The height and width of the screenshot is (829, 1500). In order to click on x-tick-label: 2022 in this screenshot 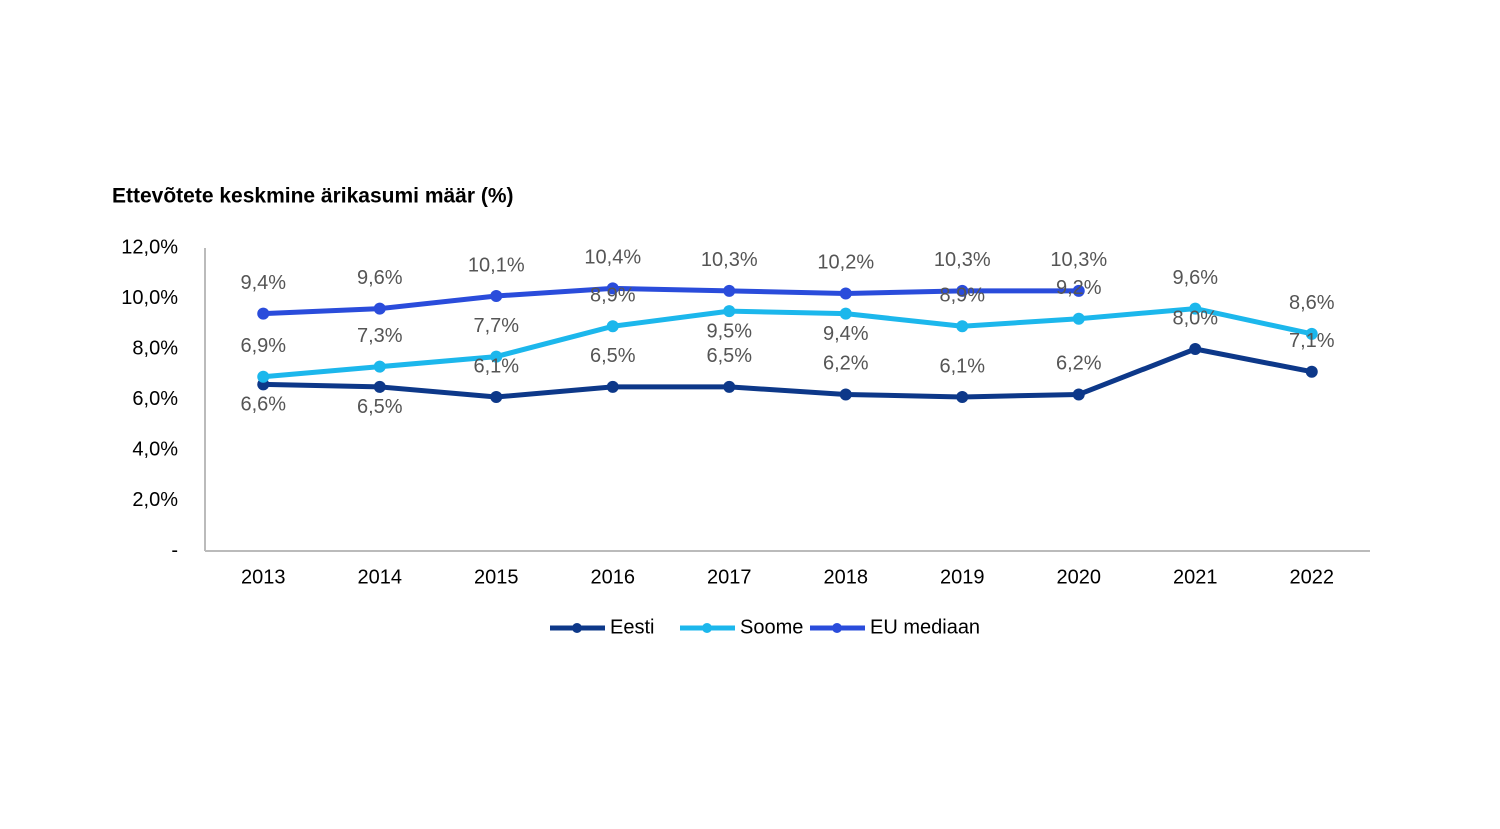, I will do `click(1312, 577)`.